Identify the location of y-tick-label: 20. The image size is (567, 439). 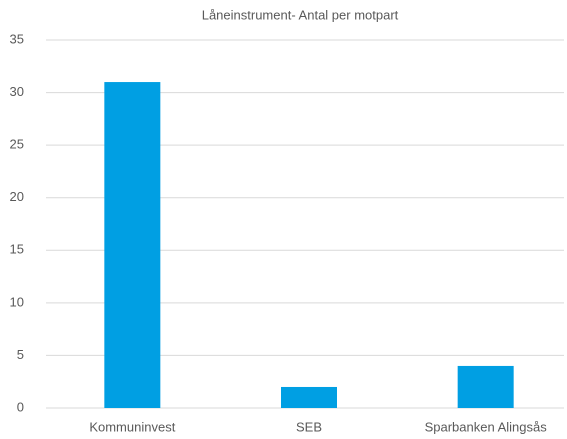
(17, 196).